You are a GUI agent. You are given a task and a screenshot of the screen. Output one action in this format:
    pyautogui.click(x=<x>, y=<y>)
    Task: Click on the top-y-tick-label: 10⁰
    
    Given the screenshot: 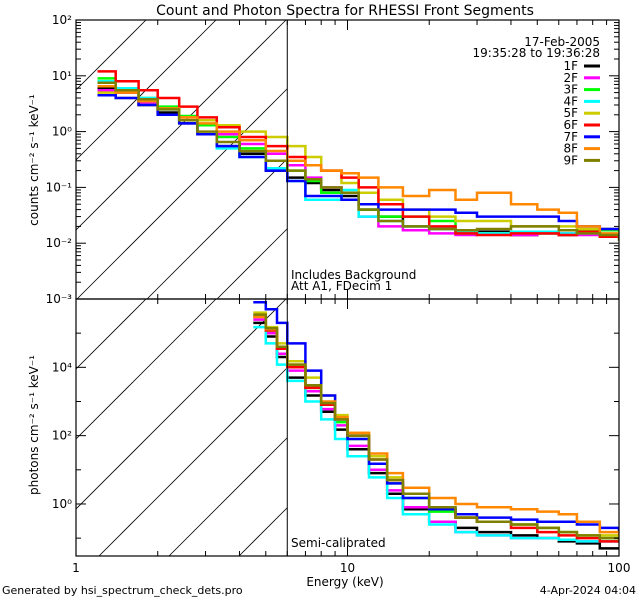 What is the action you would take?
    pyautogui.click(x=62, y=132)
    